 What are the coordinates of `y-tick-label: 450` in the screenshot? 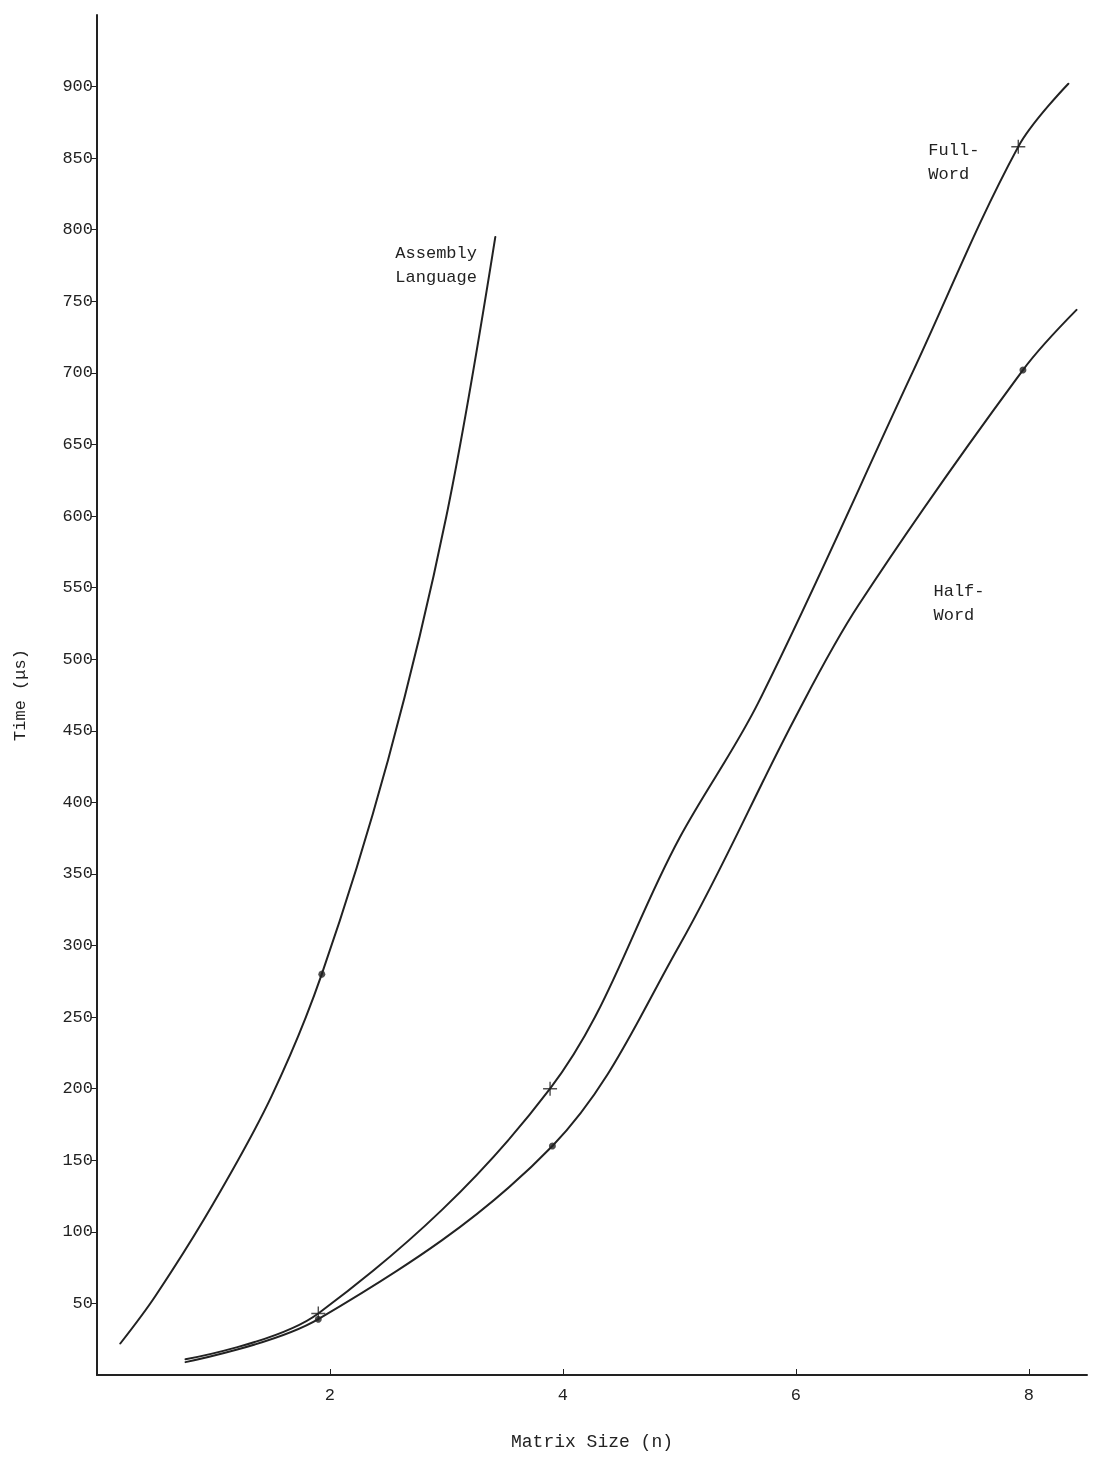 It's located at (77, 731).